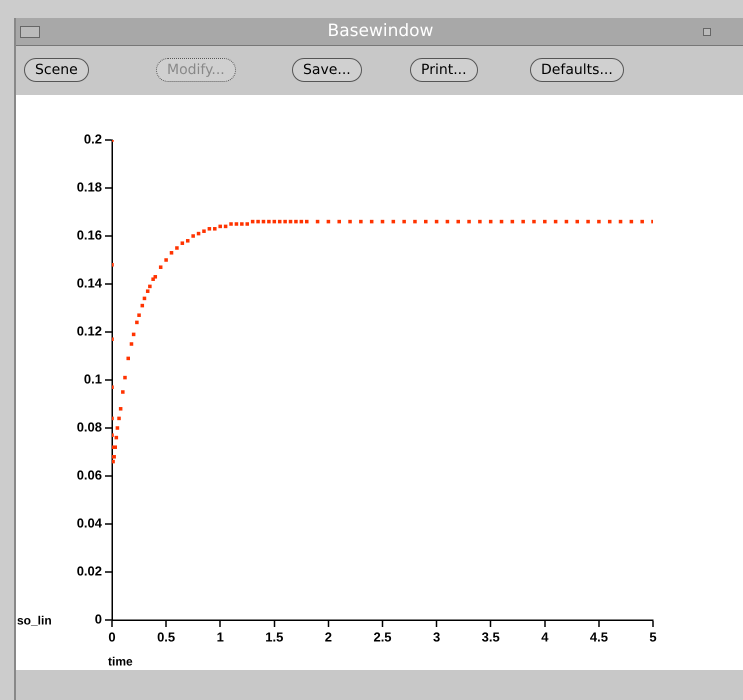 The width and height of the screenshot is (743, 700). Describe the element at coordinates (89, 523) in the screenshot. I see `y-tick-label: 0.04` at that location.